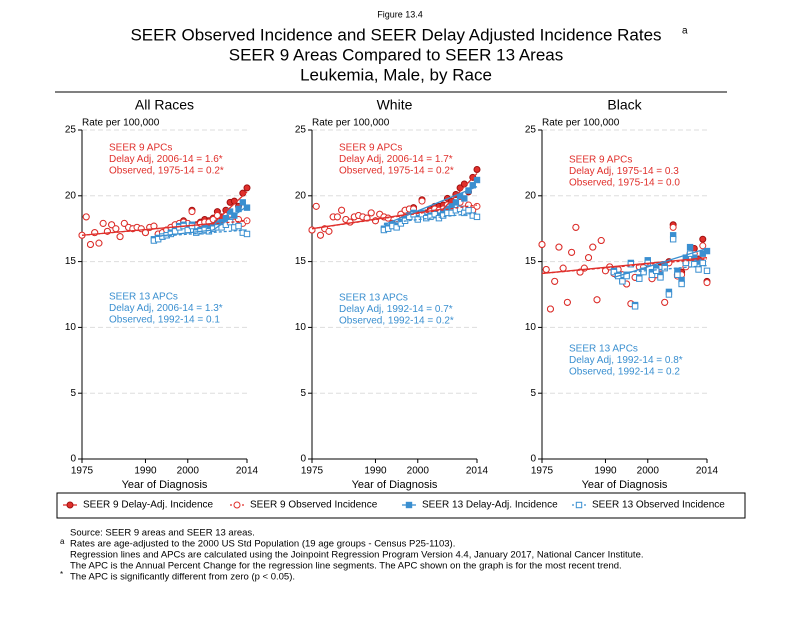  What do you see at coordinates (685, 31) in the screenshot?
I see `title-superscript: a` at bounding box center [685, 31].